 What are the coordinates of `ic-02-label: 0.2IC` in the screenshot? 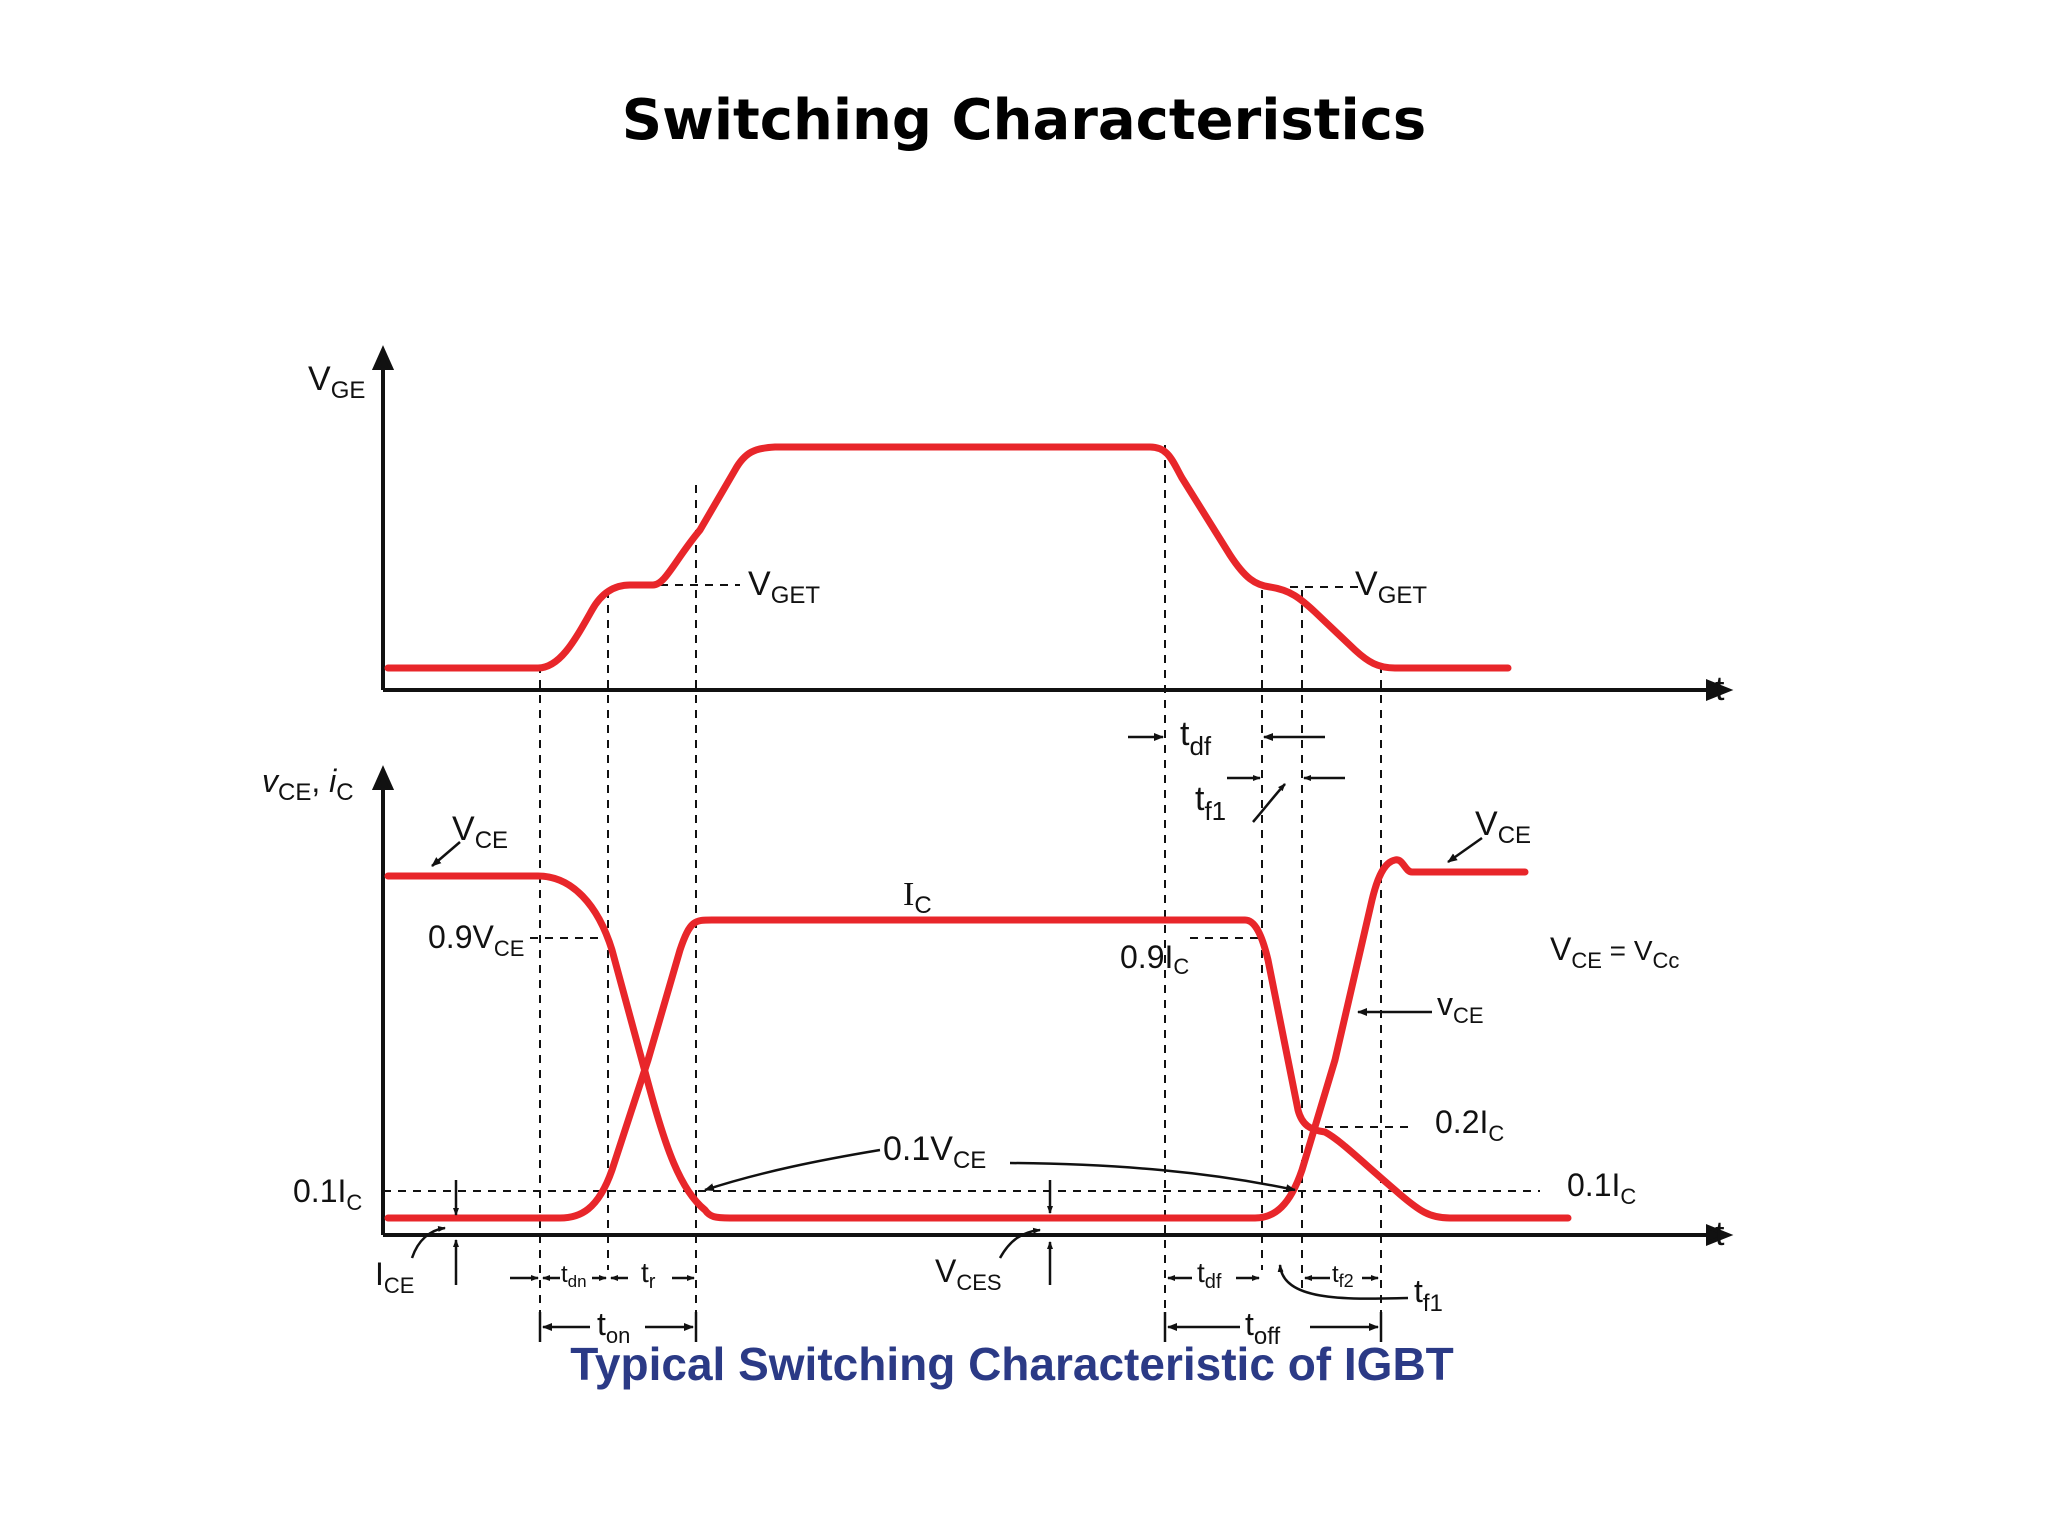 It's located at (1469, 1125).